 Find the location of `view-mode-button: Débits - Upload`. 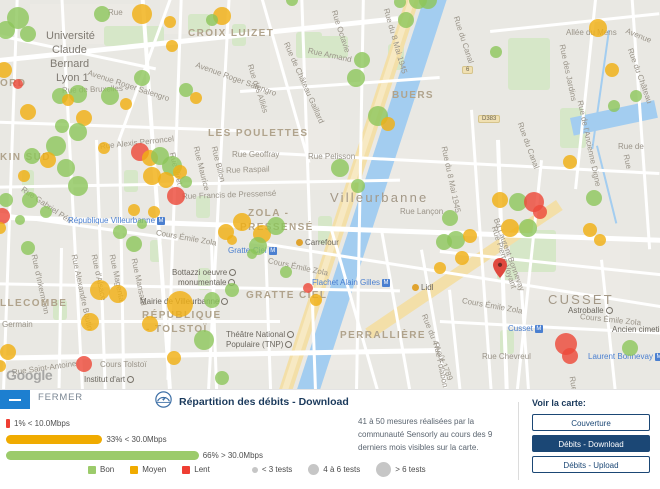

view-mode-button: Débits - Upload is located at coordinates (591, 464).